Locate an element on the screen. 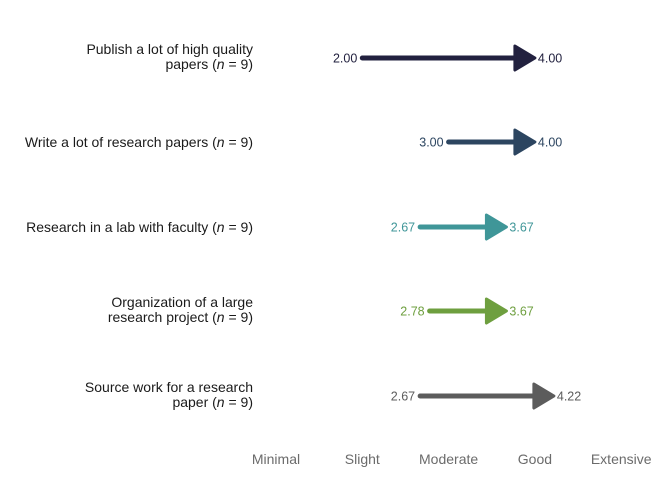 The height and width of the screenshot is (480, 672). row-label-line: Organization of a large is located at coordinates (180, 302).